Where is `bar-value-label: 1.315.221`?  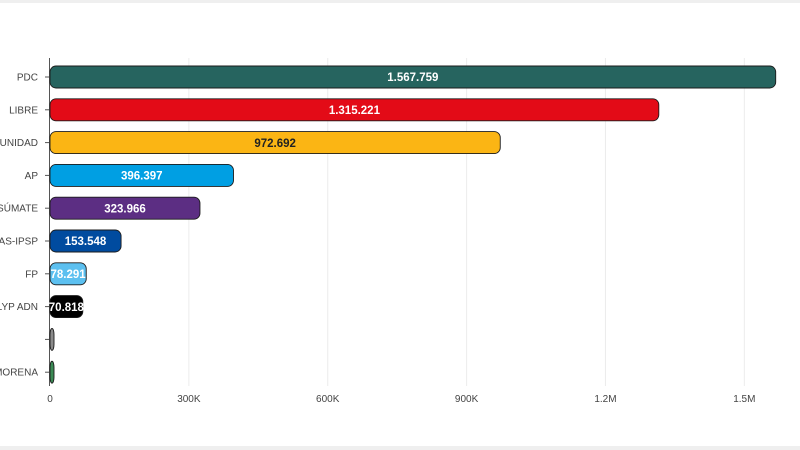
bar-value-label: 1.315.221 is located at coordinates (355, 111).